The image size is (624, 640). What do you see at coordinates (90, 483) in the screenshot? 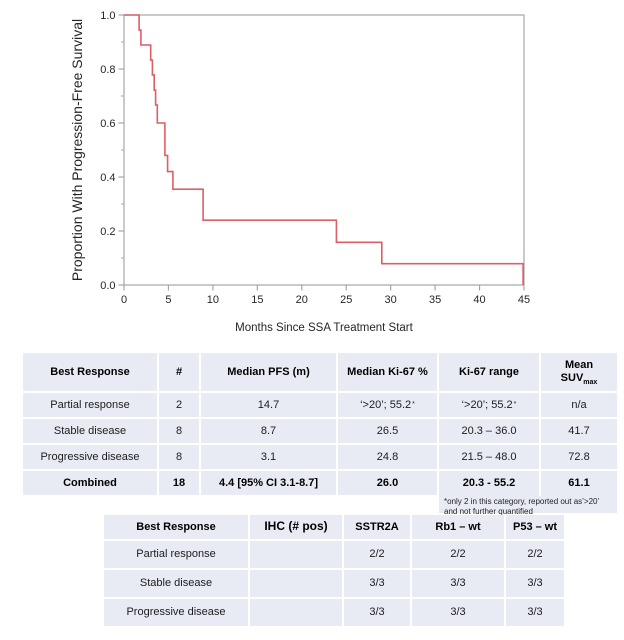
I see `row-label: Combined` at bounding box center [90, 483].